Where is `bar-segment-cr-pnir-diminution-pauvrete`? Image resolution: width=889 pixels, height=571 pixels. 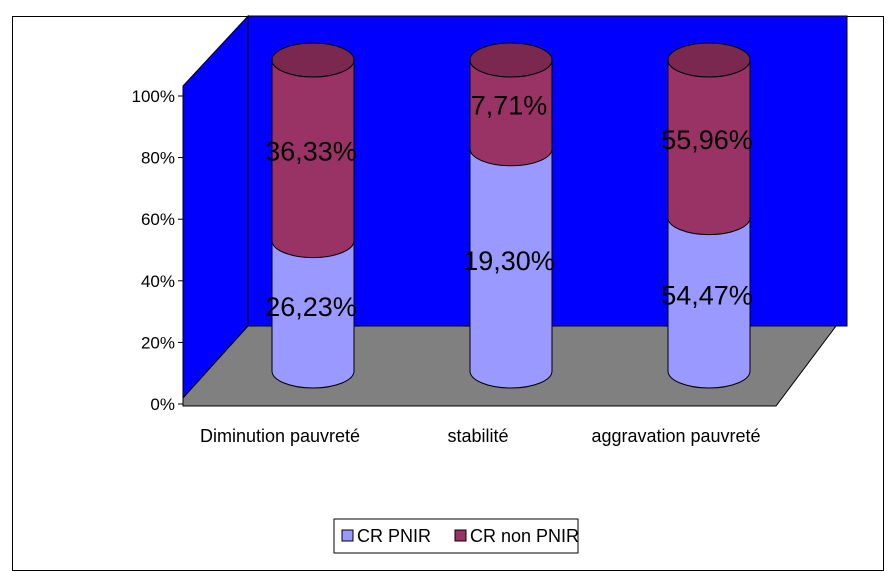
bar-segment-cr-pnir-diminution-pauvrete is located at coordinates (313, 314).